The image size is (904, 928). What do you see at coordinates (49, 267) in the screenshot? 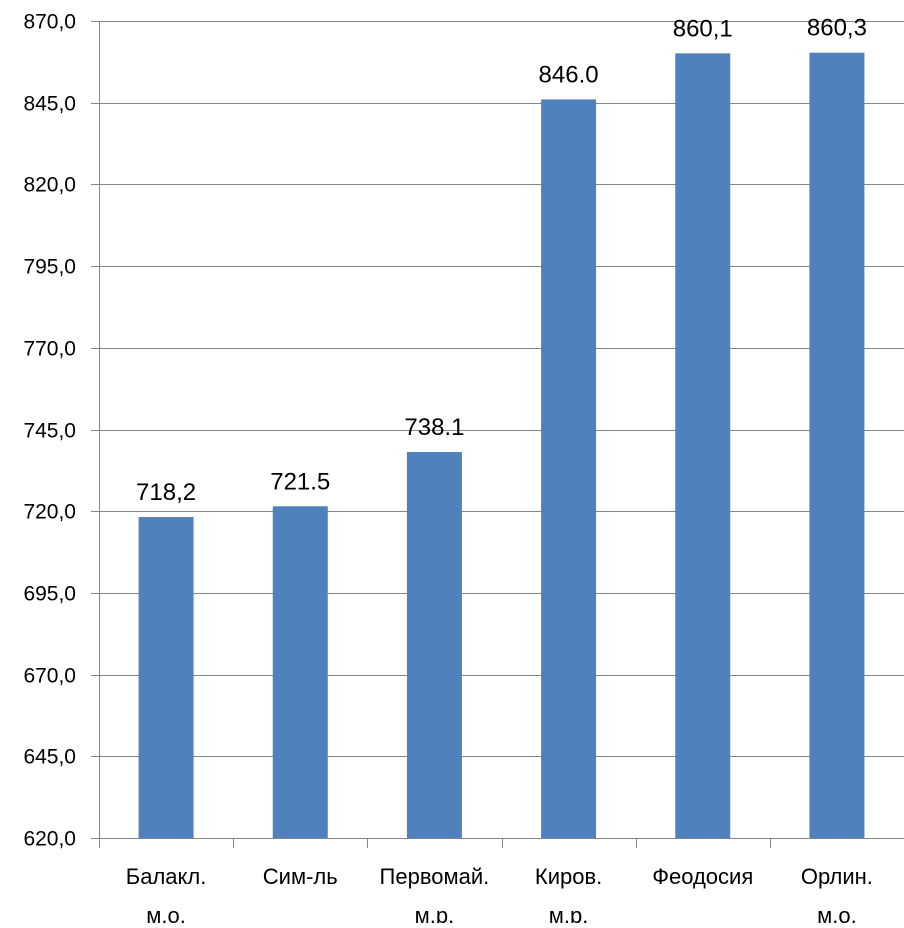
I see `y-tick-label-7: 795,0` at bounding box center [49, 267].